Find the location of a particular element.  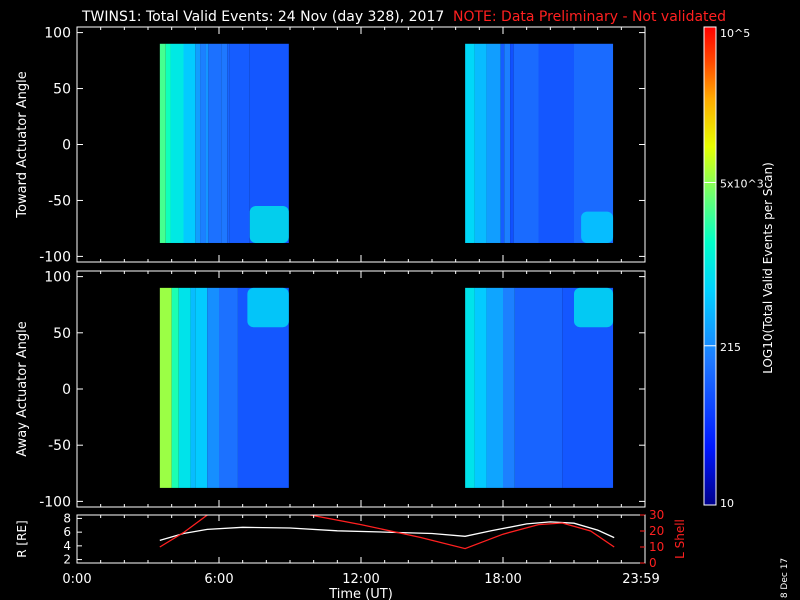

colorbar-tick-label: 215 is located at coordinates (730, 347).